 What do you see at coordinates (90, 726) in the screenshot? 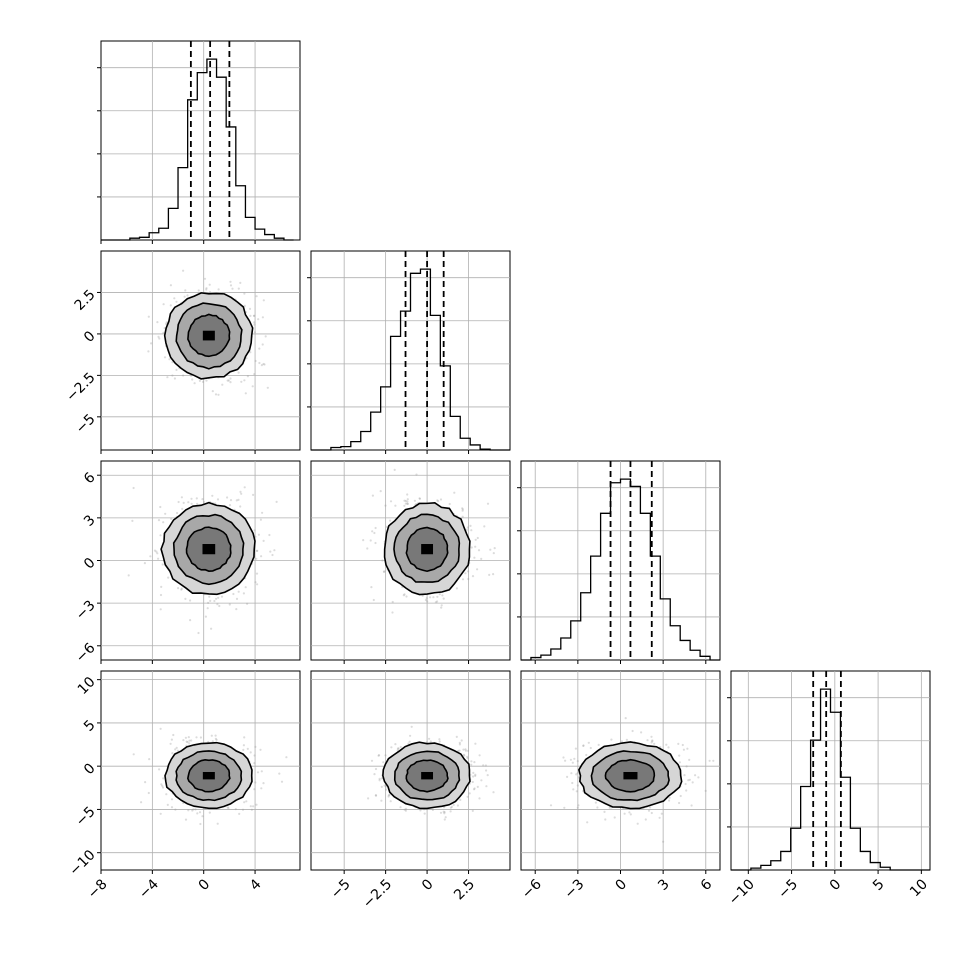
I see `y-tick-label: 5` at bounding box center [90, 726].